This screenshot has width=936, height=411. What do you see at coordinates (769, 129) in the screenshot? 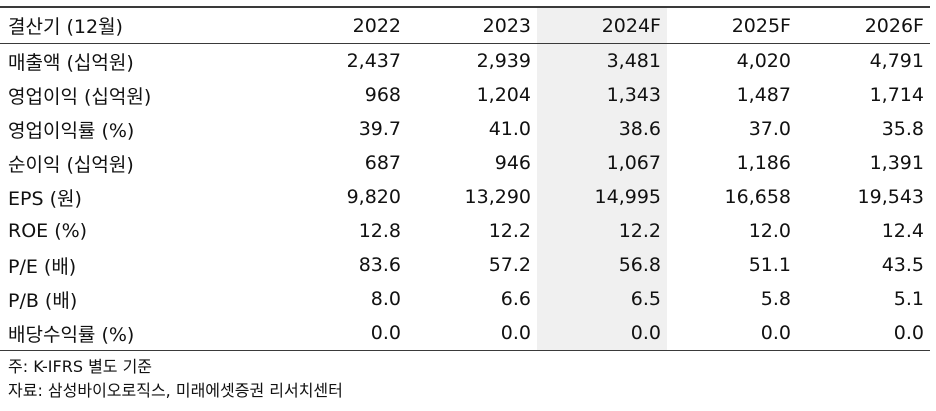
I see `table-cell: 37.0` at bounding box center [769, 129].